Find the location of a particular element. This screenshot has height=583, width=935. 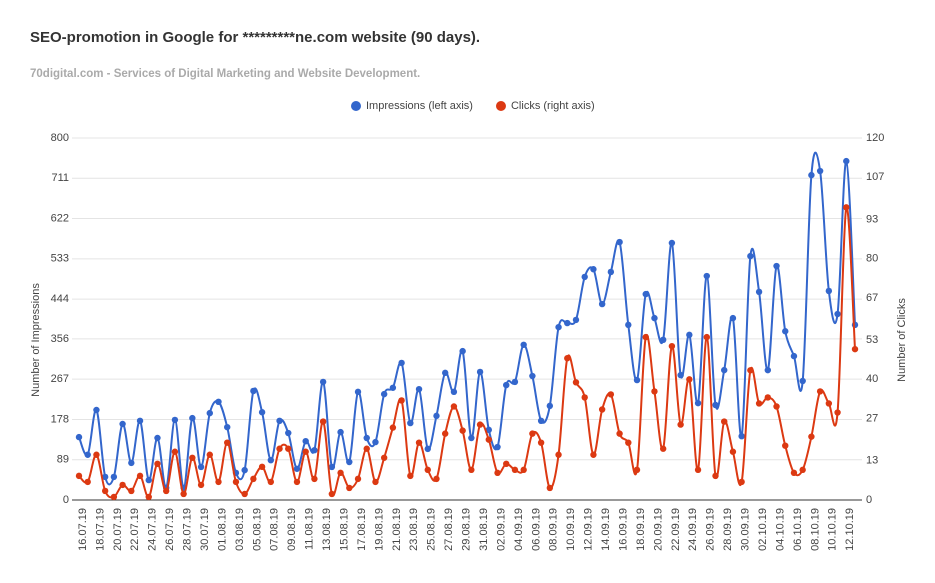

x-tick-label: 20.07.19 is located at coordinates (118, 529).